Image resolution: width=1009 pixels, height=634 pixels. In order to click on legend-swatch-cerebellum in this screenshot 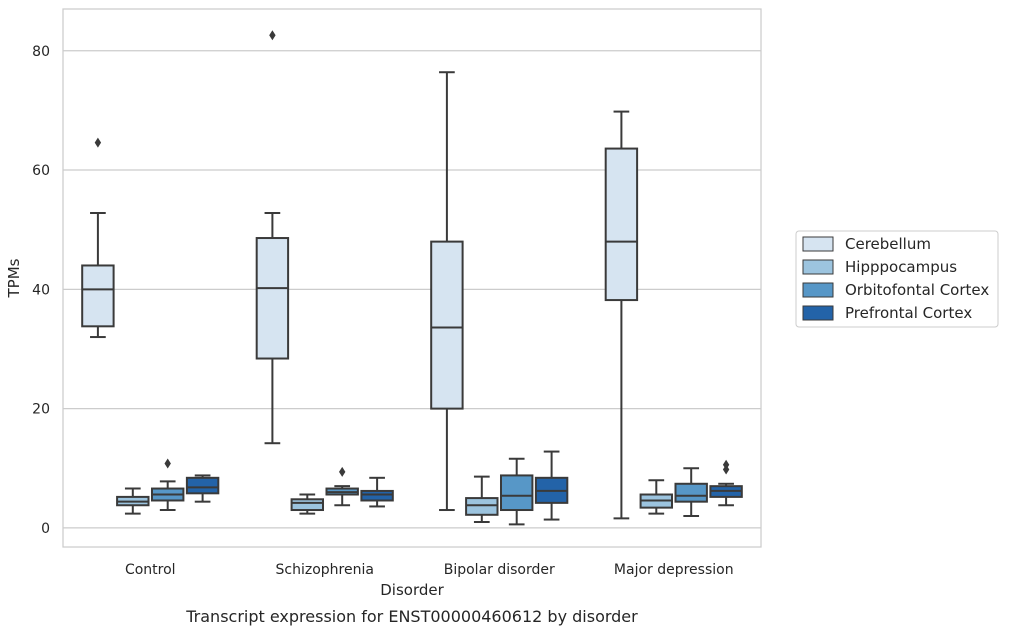, I will do `click(818, 244)`.